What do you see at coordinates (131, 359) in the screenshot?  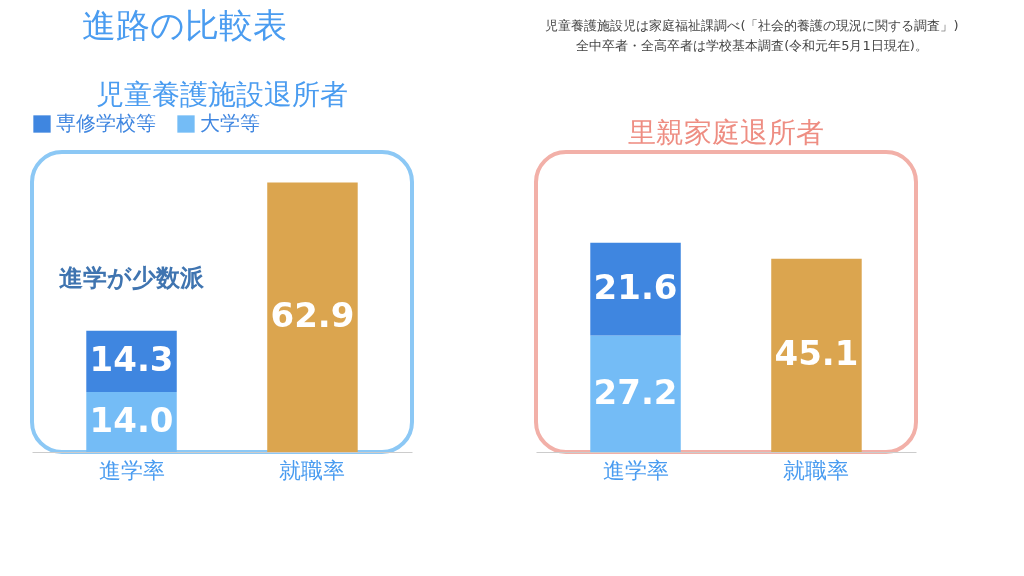 I see `data-label: 14.3` at bounding box center [131, 359].